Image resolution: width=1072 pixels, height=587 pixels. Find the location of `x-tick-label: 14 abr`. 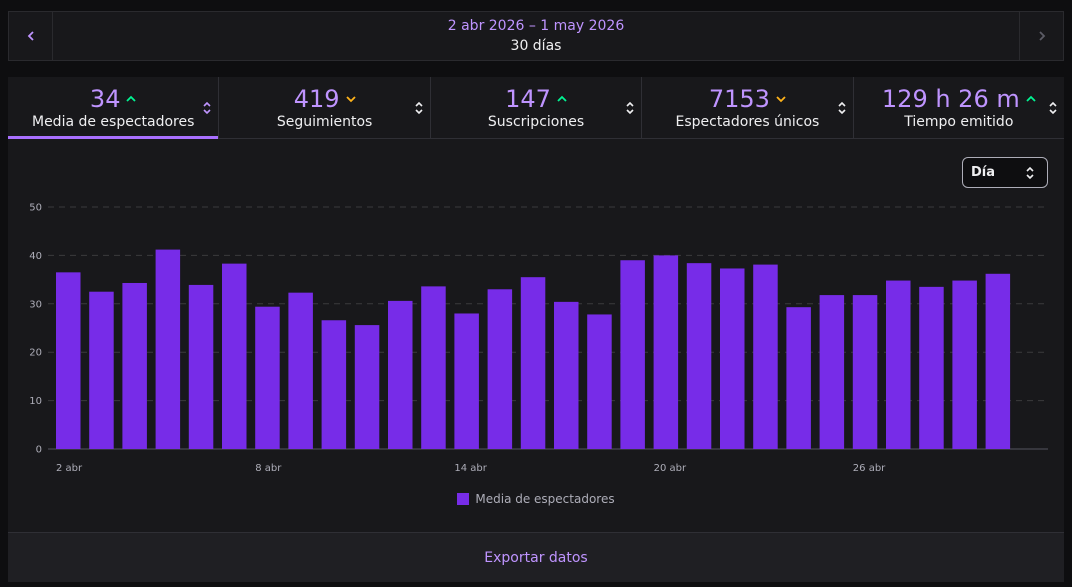

x-tick-label: 14 abr is located at coordinates (470, 468).